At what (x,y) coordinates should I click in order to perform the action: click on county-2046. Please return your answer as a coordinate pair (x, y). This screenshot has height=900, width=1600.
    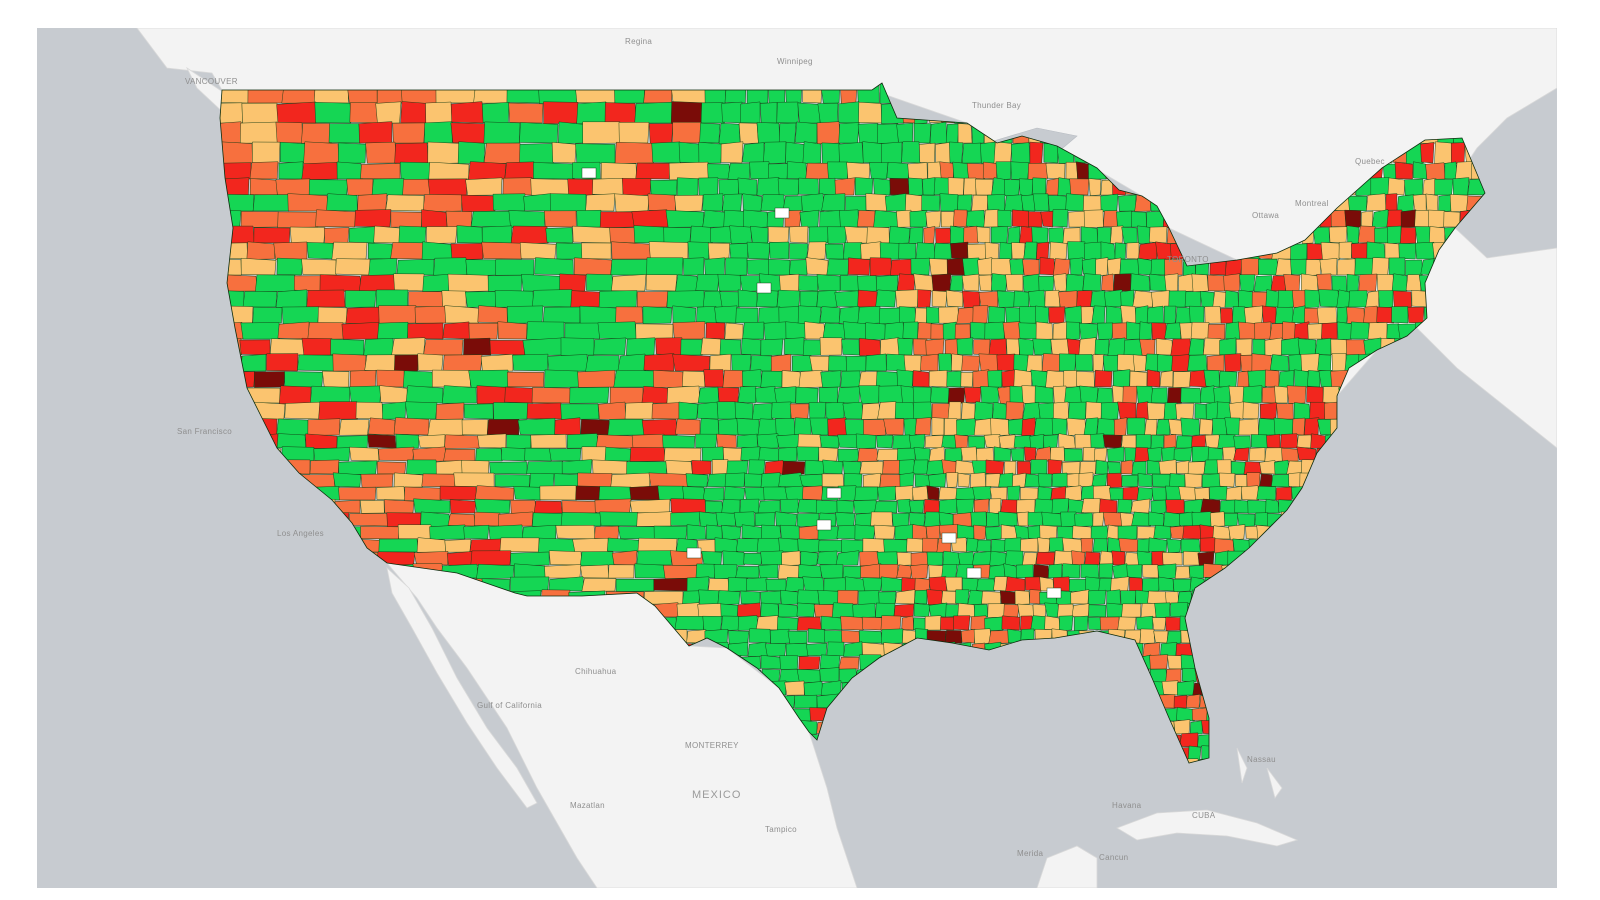
    Looking at the image, I should click on (768, 571).